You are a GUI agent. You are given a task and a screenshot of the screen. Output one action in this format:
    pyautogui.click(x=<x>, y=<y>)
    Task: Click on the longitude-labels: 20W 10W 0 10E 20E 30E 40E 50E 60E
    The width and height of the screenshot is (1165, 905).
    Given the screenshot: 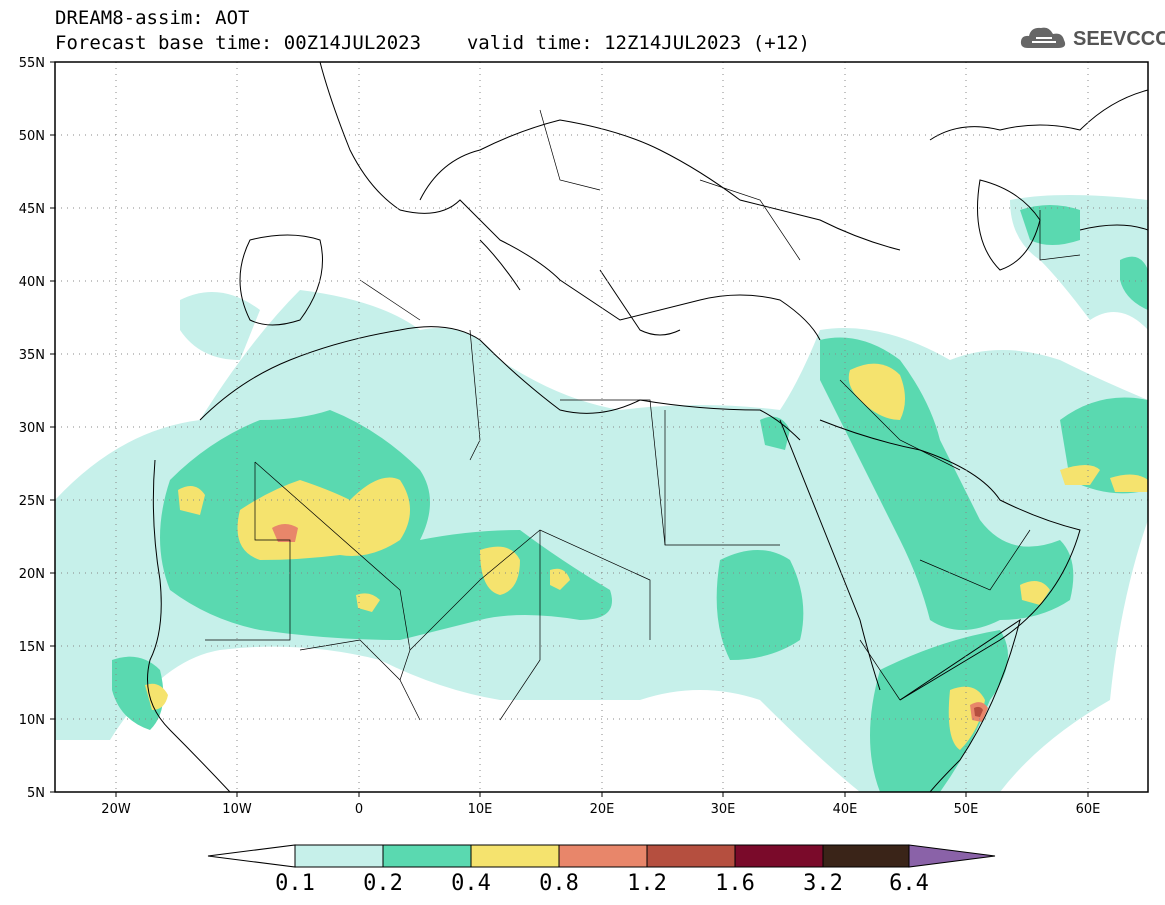 What is the action you would take?
    pyautogui.click(x=600, y=809)
    